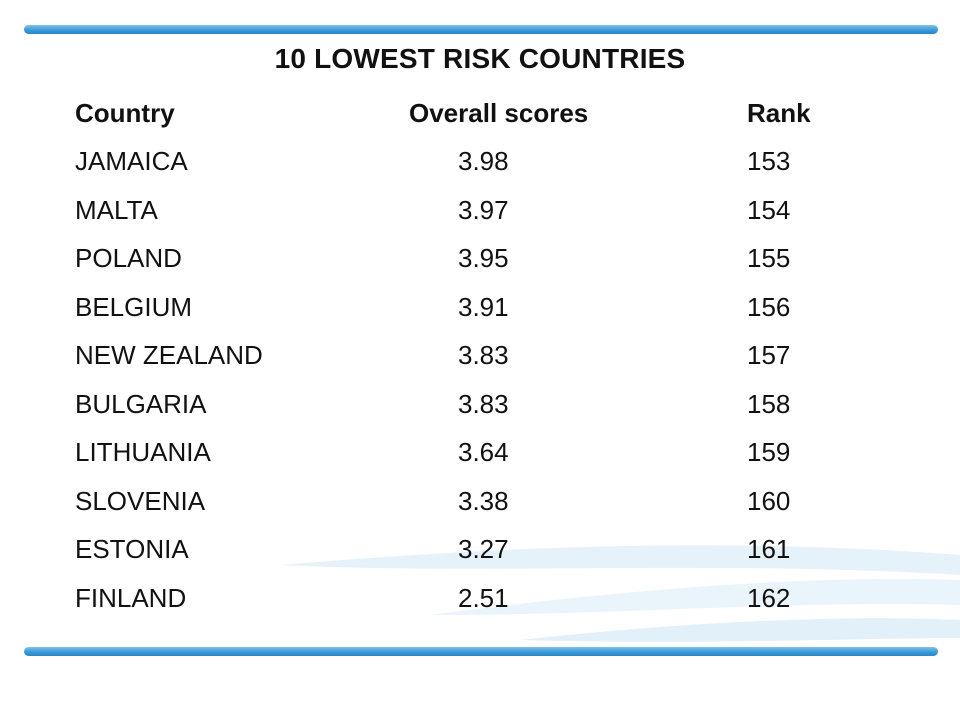 This screenshot has width=960, height=720. I want to click on table-row: SLOVENIA 3.38 160, so click(480, 504).